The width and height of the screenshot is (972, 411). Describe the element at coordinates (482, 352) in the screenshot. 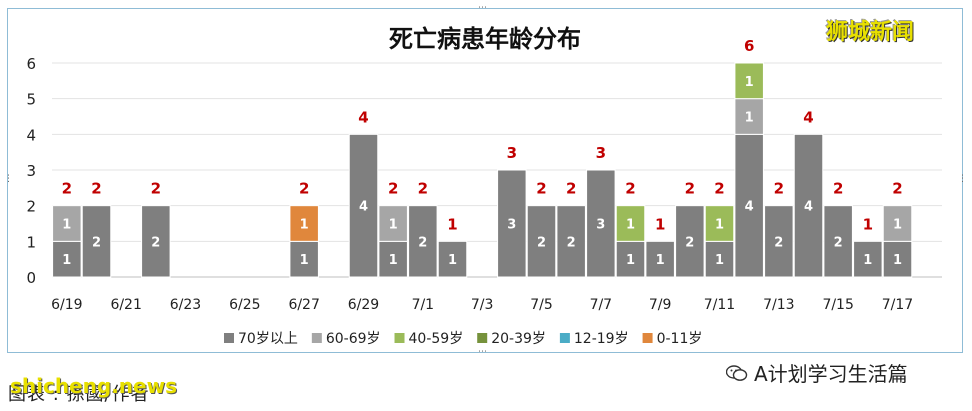

I see `resize-handle-bottom: ⋯` at that location.